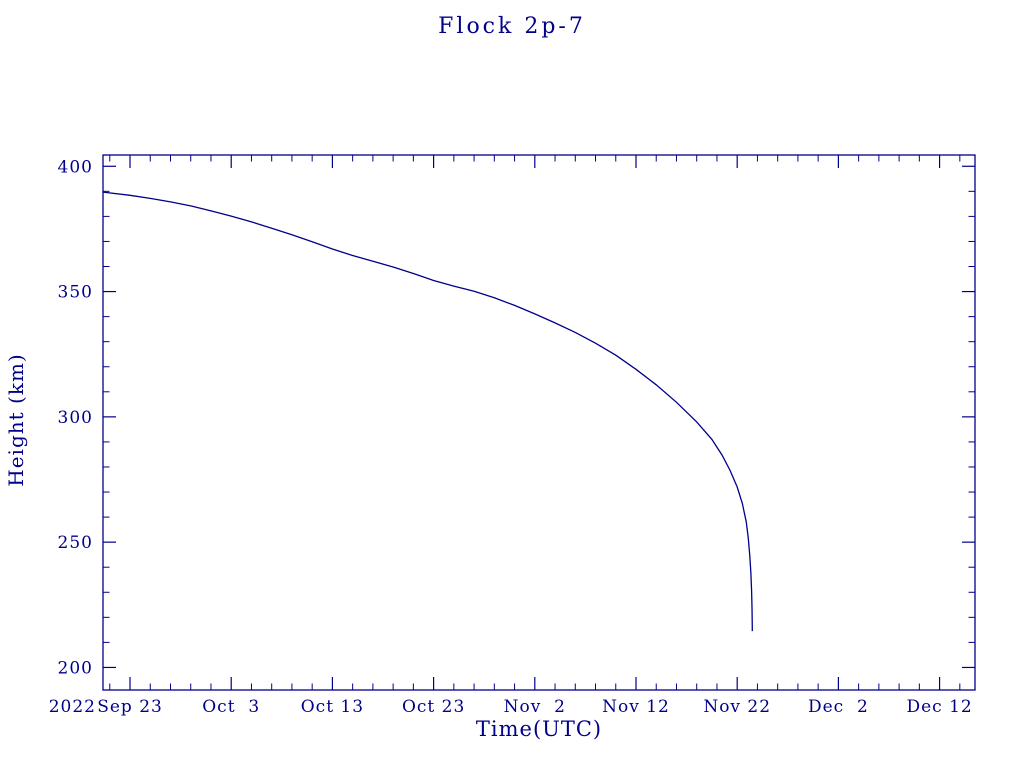 This screenshot has height=768, width=1024. Describe the element at coordinates (75, 668) in the screenshot. I see `y-tick-label: 200` at that location.